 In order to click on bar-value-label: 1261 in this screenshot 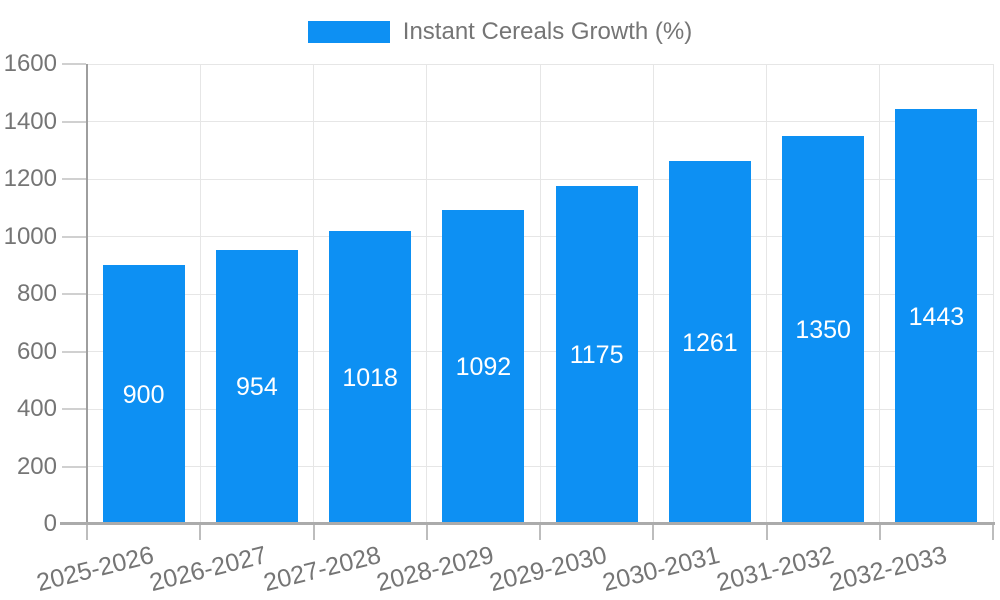, I will do `click(710, 342)`.